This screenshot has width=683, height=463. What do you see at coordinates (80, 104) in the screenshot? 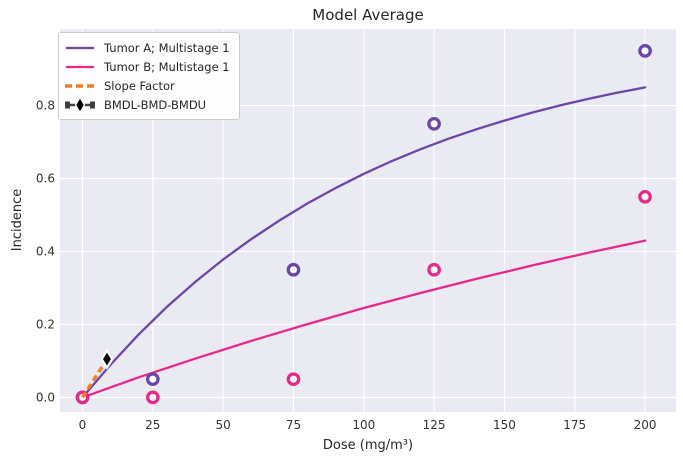
I see `bmd-errorbar-diamond-icon` at bounding box center [80, 104].